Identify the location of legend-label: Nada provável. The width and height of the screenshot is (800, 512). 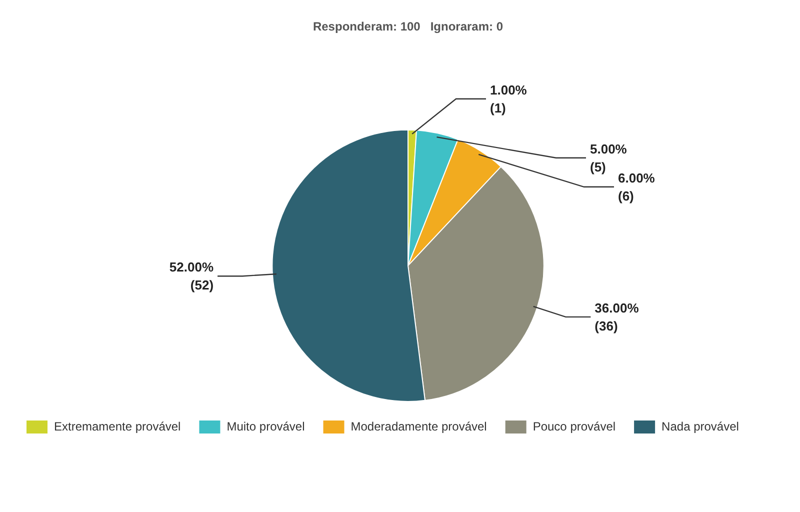
(700, 426).